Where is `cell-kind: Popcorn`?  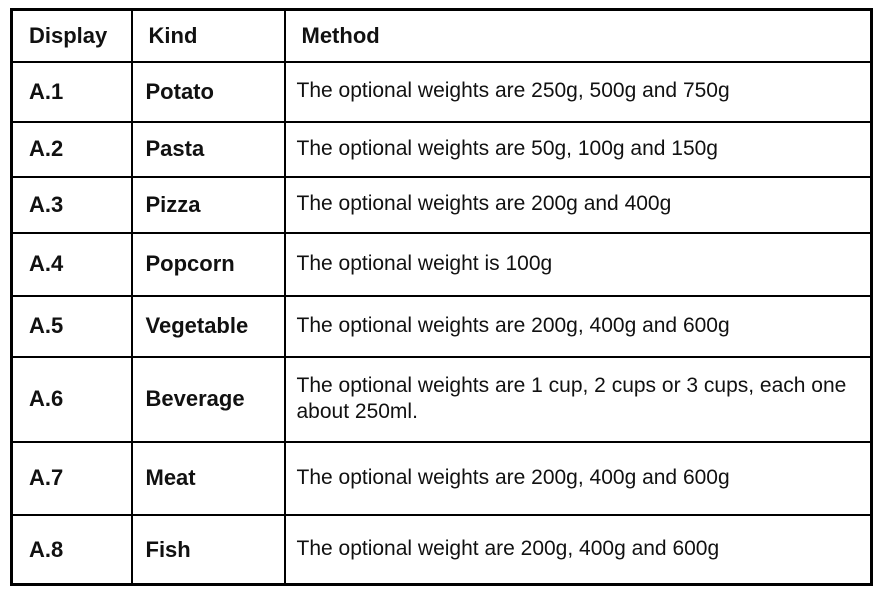
cell-kind: Popcorn is located at coordinates (208, 264).